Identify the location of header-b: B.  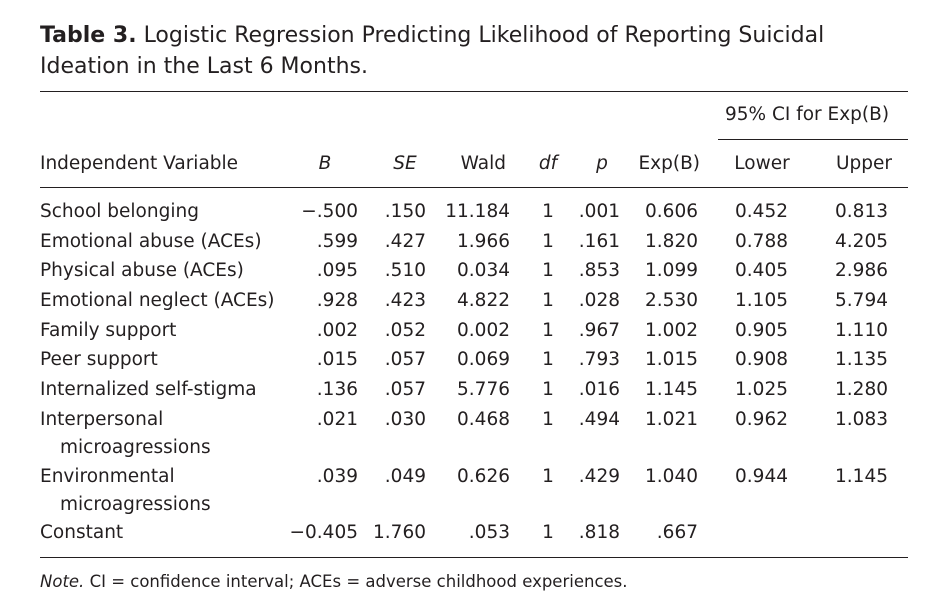
(325, 163).